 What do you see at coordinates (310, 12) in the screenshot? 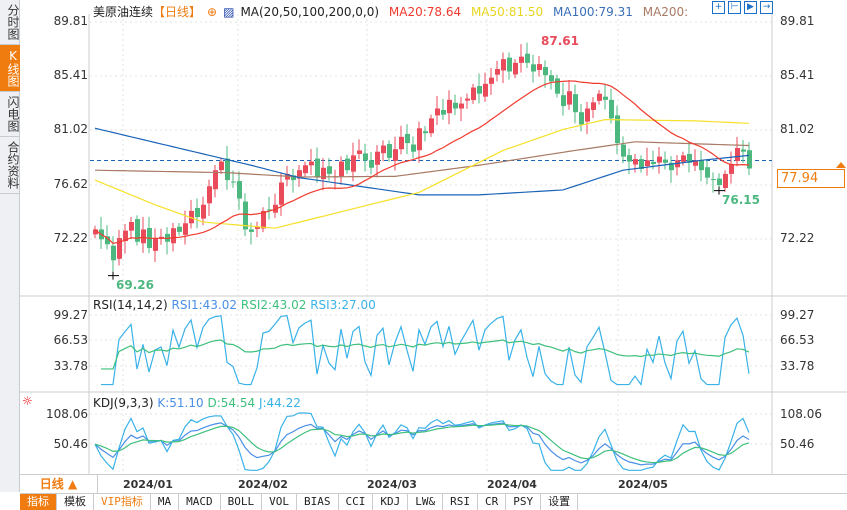
I see `ma-name: MA(20,50,100,200,0,0)` at bounding box center [310, 12].